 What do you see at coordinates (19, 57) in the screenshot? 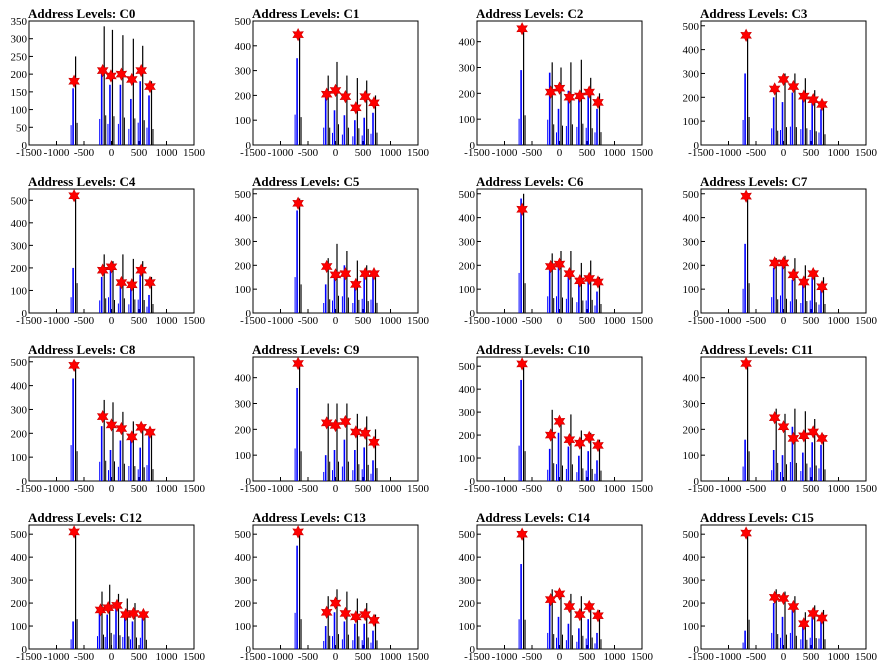
I see `y-tick-label: 250` at bounding box center [19, 57].